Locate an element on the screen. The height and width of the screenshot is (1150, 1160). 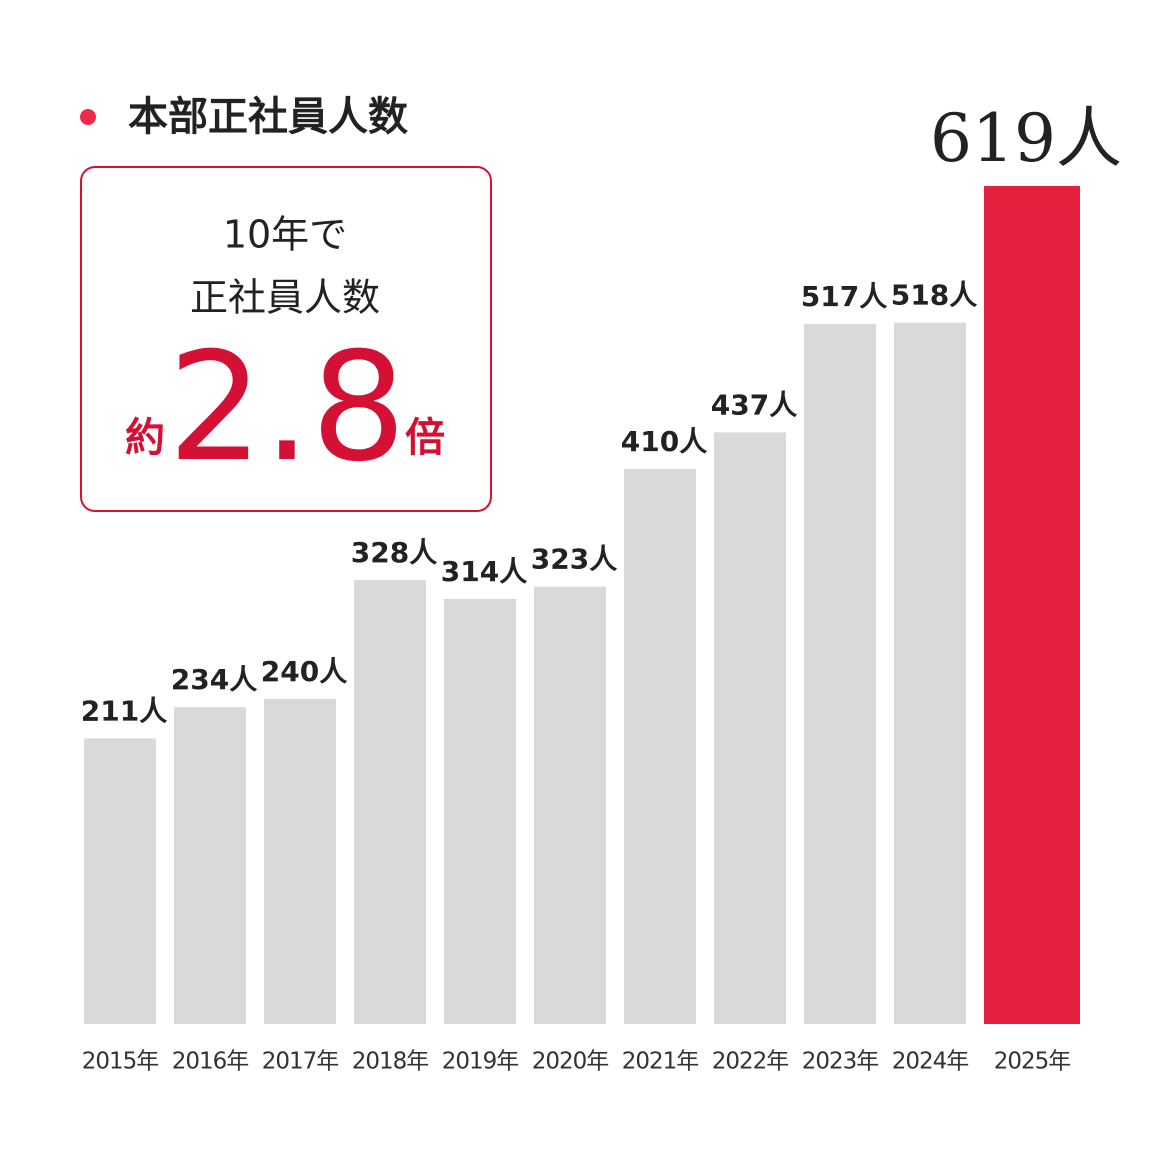
value-label: 518人 is located at coordinates (934, 295).